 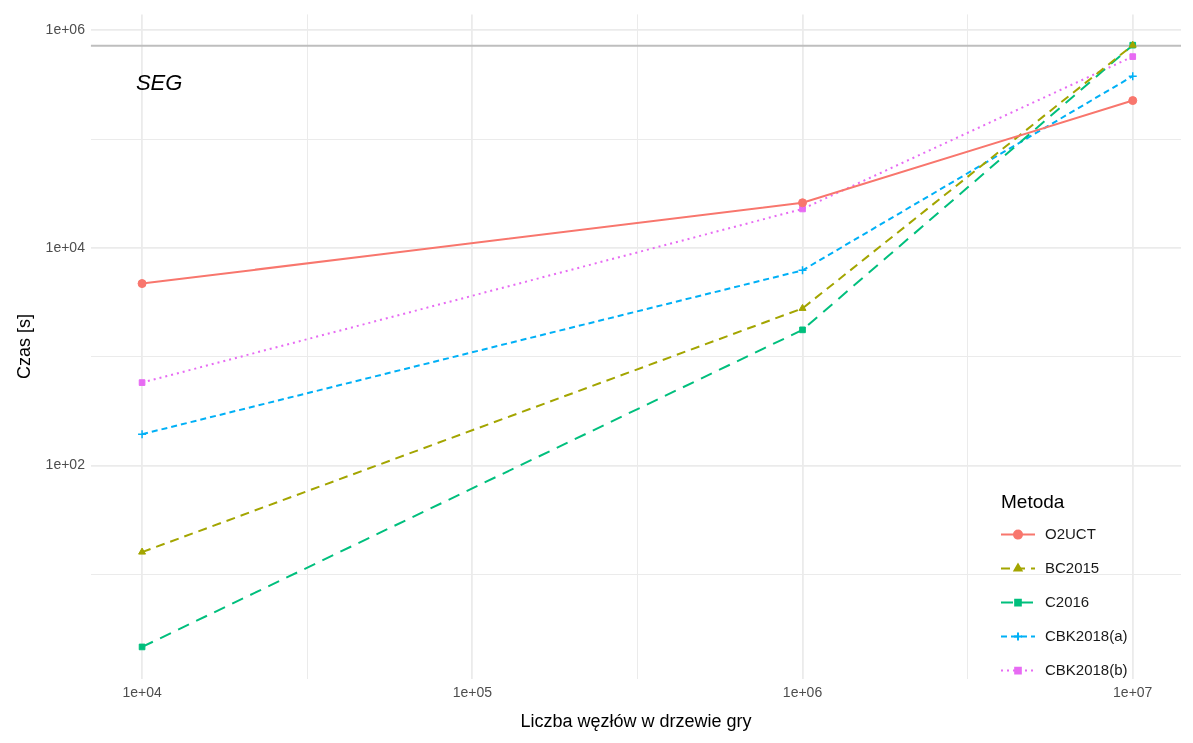 What do you see at coordinates (23, 346) in the screenshot?
I see `y-axis-title: Czas [s]` at bounding box center [23, 346].